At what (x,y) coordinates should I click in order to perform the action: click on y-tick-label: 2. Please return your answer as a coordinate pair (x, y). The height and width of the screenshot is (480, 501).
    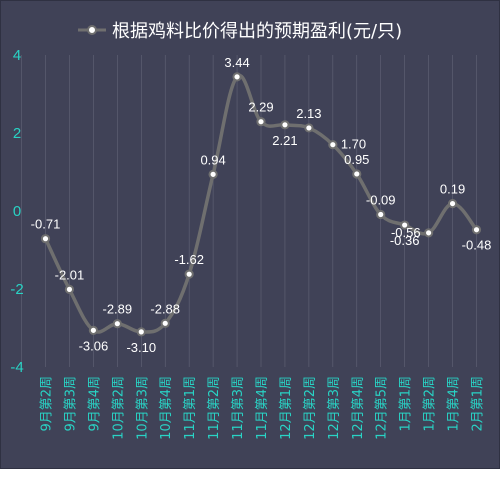
    Looking at the image, I should click on (17, 133).